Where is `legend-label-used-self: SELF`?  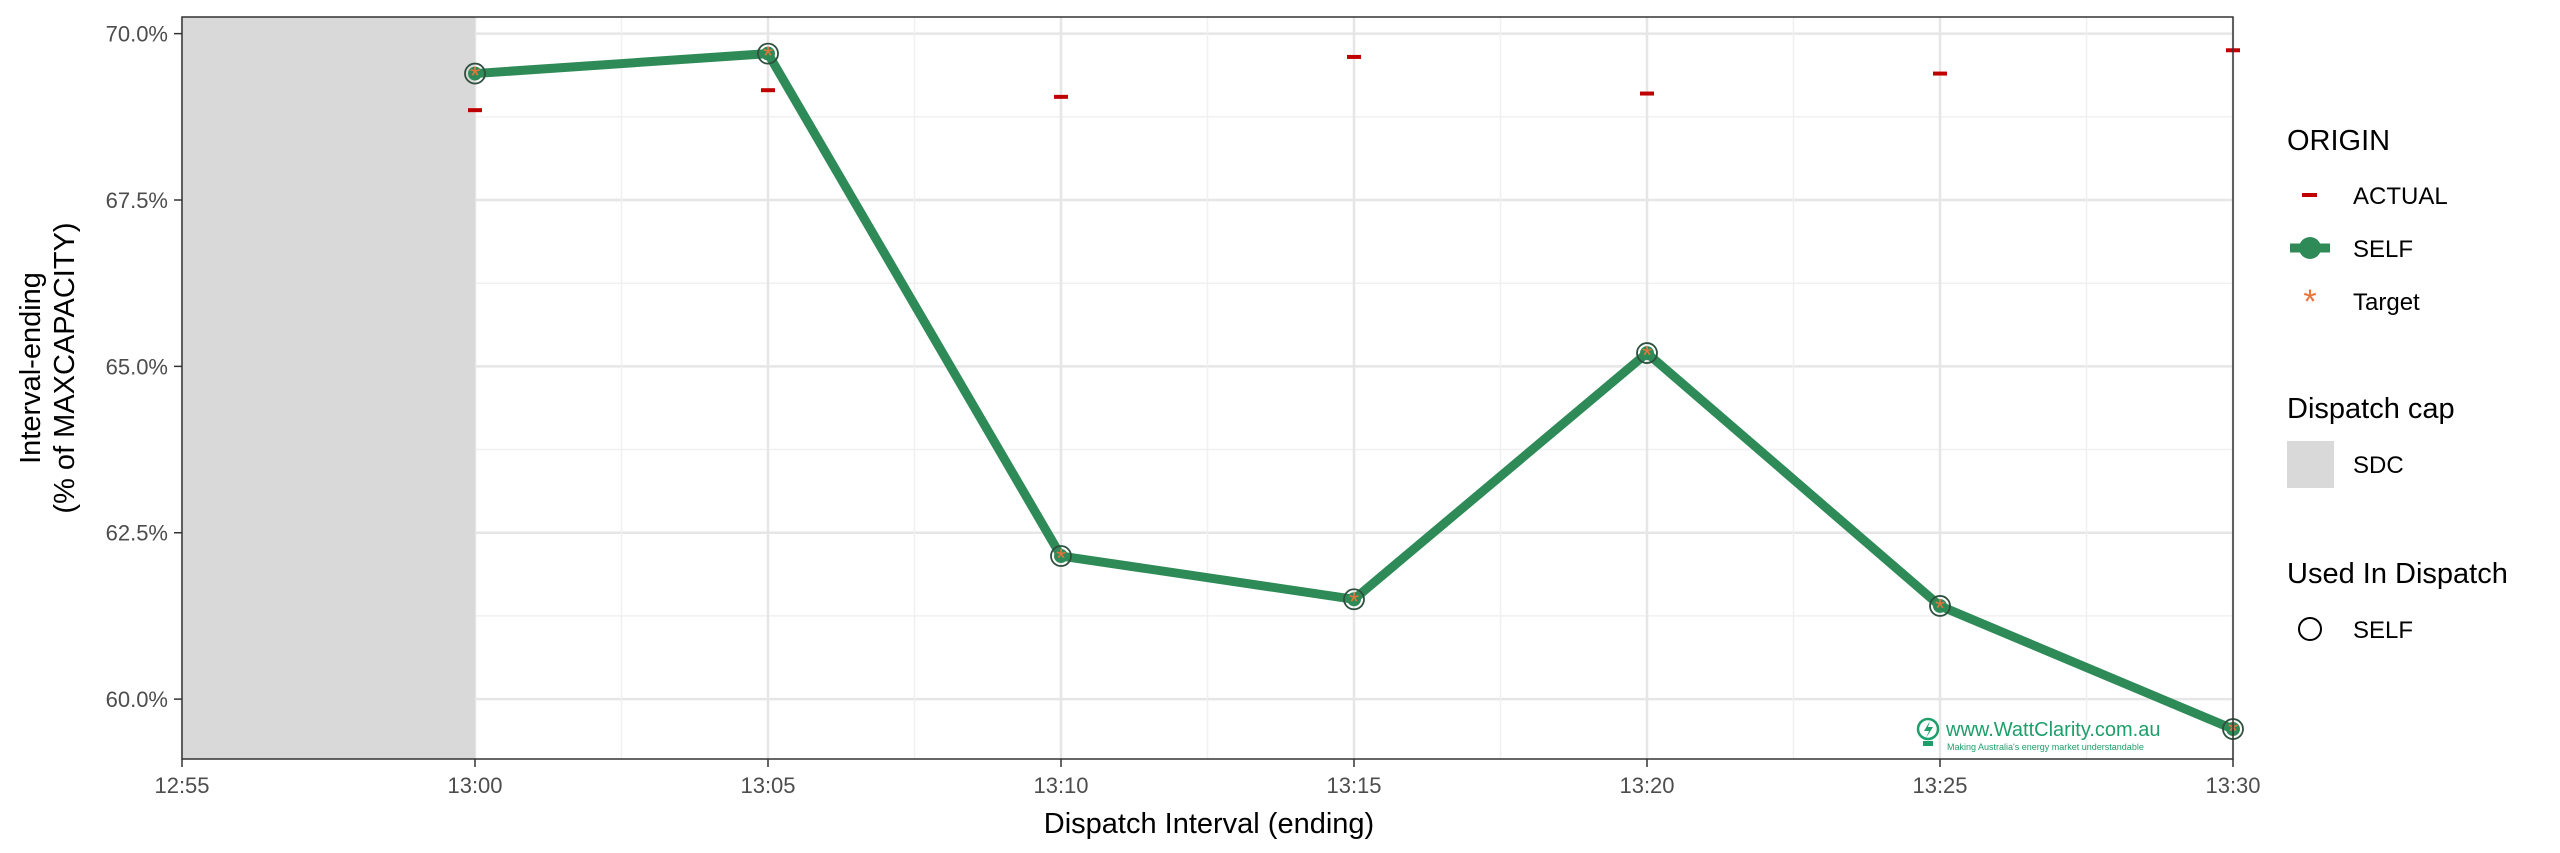
legend-label-used-self: SELF is located at coordinates (2383, 630).